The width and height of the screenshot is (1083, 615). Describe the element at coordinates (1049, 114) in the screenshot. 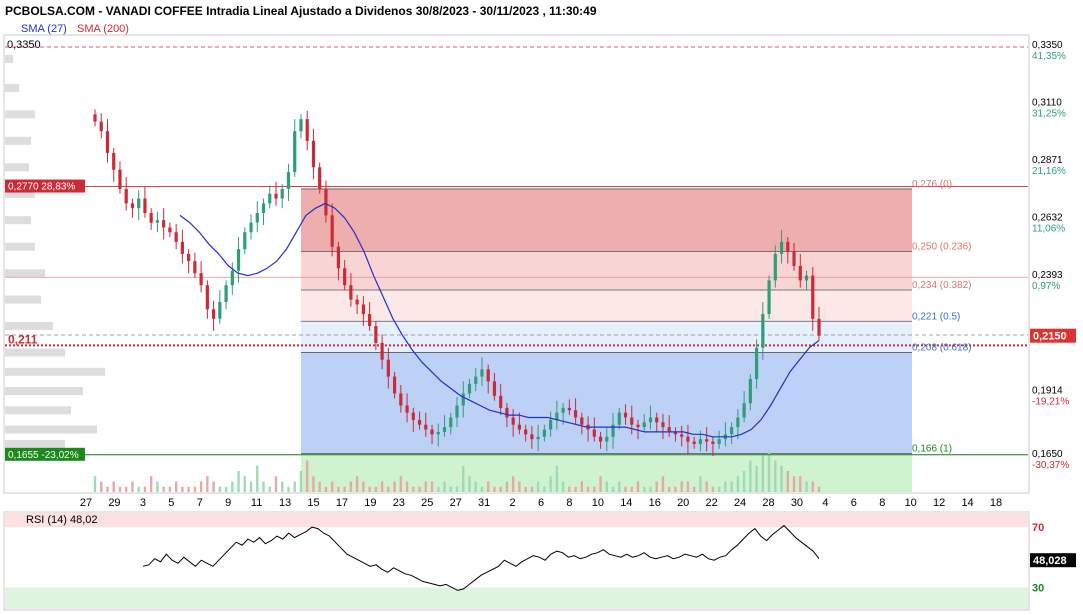

I see `y-tick-pct: 31,25%` at that location.